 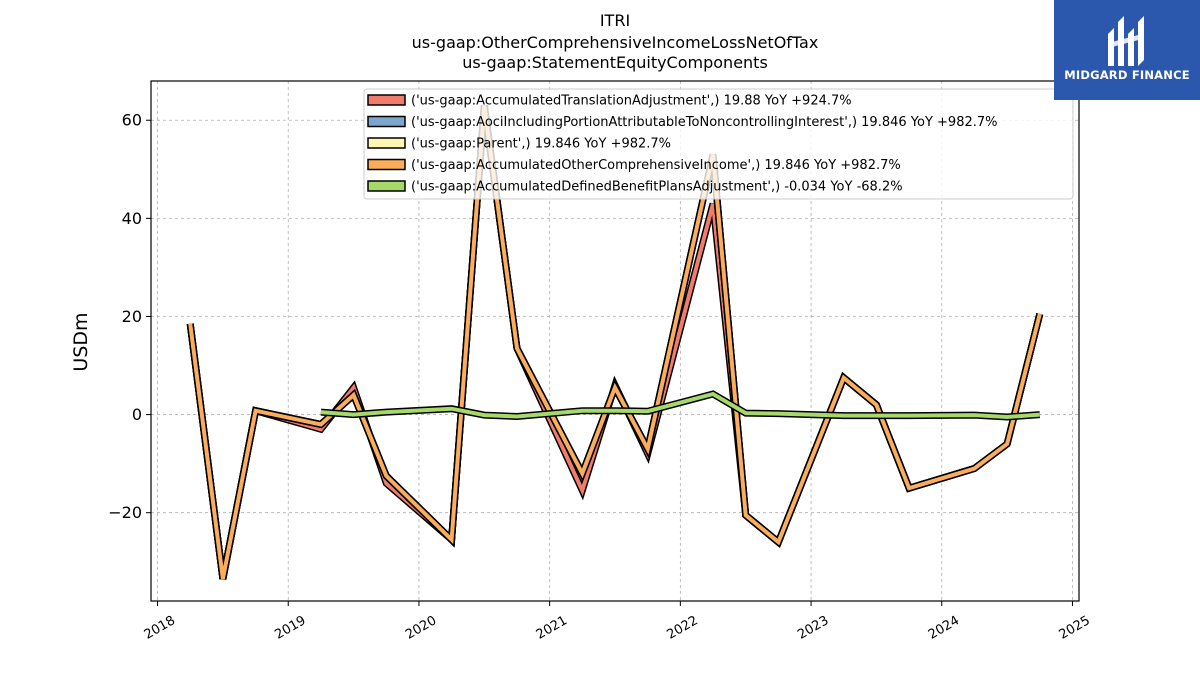 I want to click on y-tick-label: 60, so click(x=132, y=120).